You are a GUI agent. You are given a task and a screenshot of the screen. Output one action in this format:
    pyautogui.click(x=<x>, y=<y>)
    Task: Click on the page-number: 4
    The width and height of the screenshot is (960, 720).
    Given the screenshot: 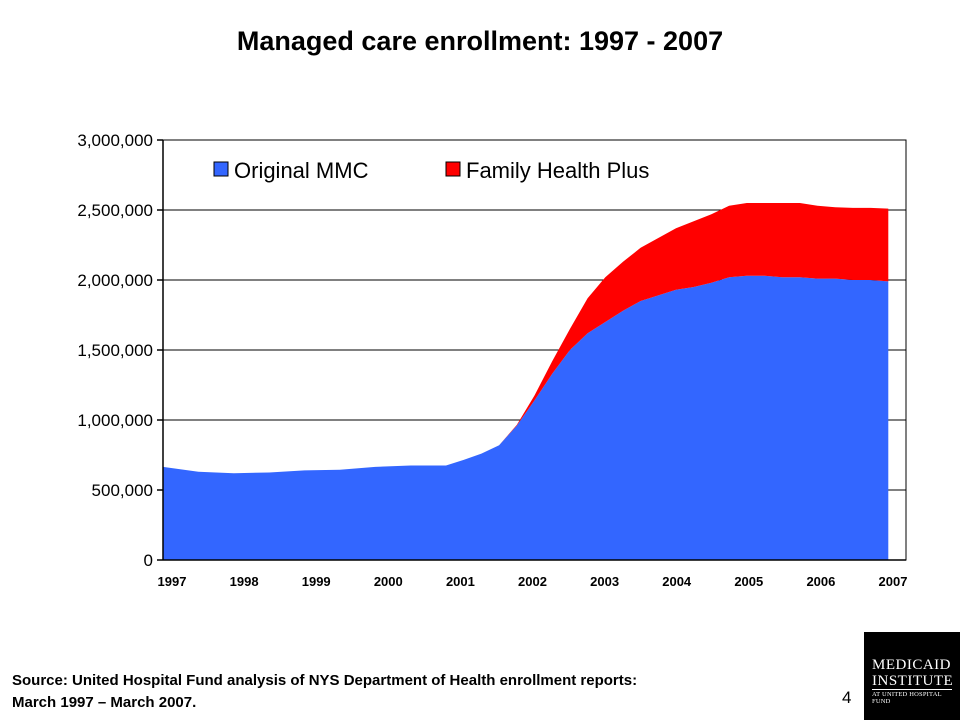 What is the action you would take?
    pyautogui.click(x=847, y=697)
    